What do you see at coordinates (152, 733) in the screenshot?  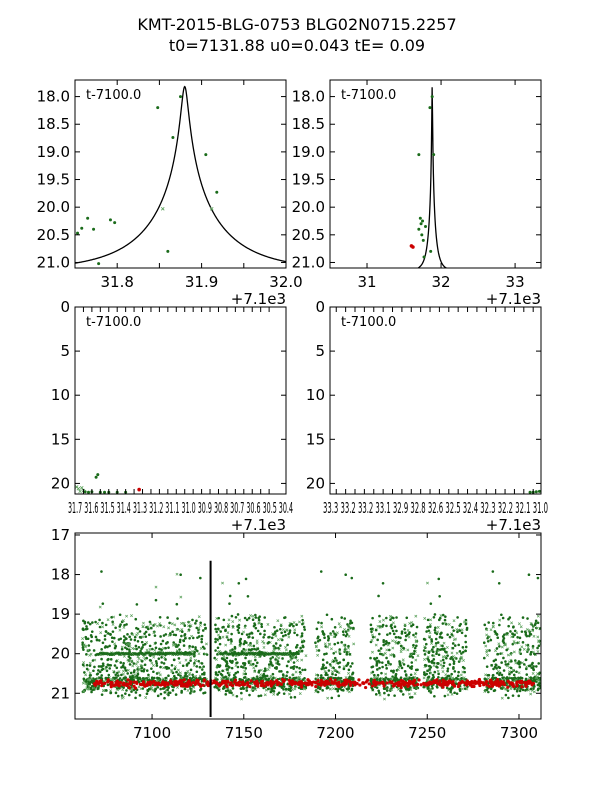 I see `x-tick-label: 7100` at bounding box center [152, 733].